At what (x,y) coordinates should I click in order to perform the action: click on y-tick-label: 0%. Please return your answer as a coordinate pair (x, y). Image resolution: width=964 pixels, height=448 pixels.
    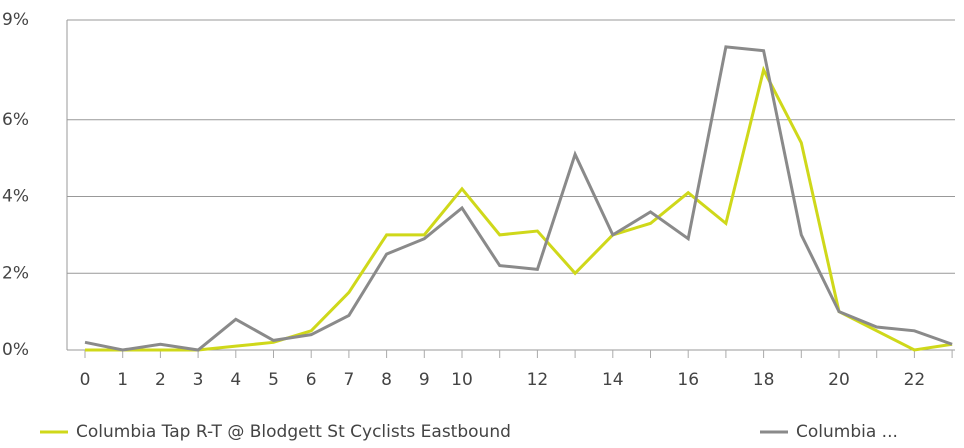
    Looking at the image, I should click on (15, 350).